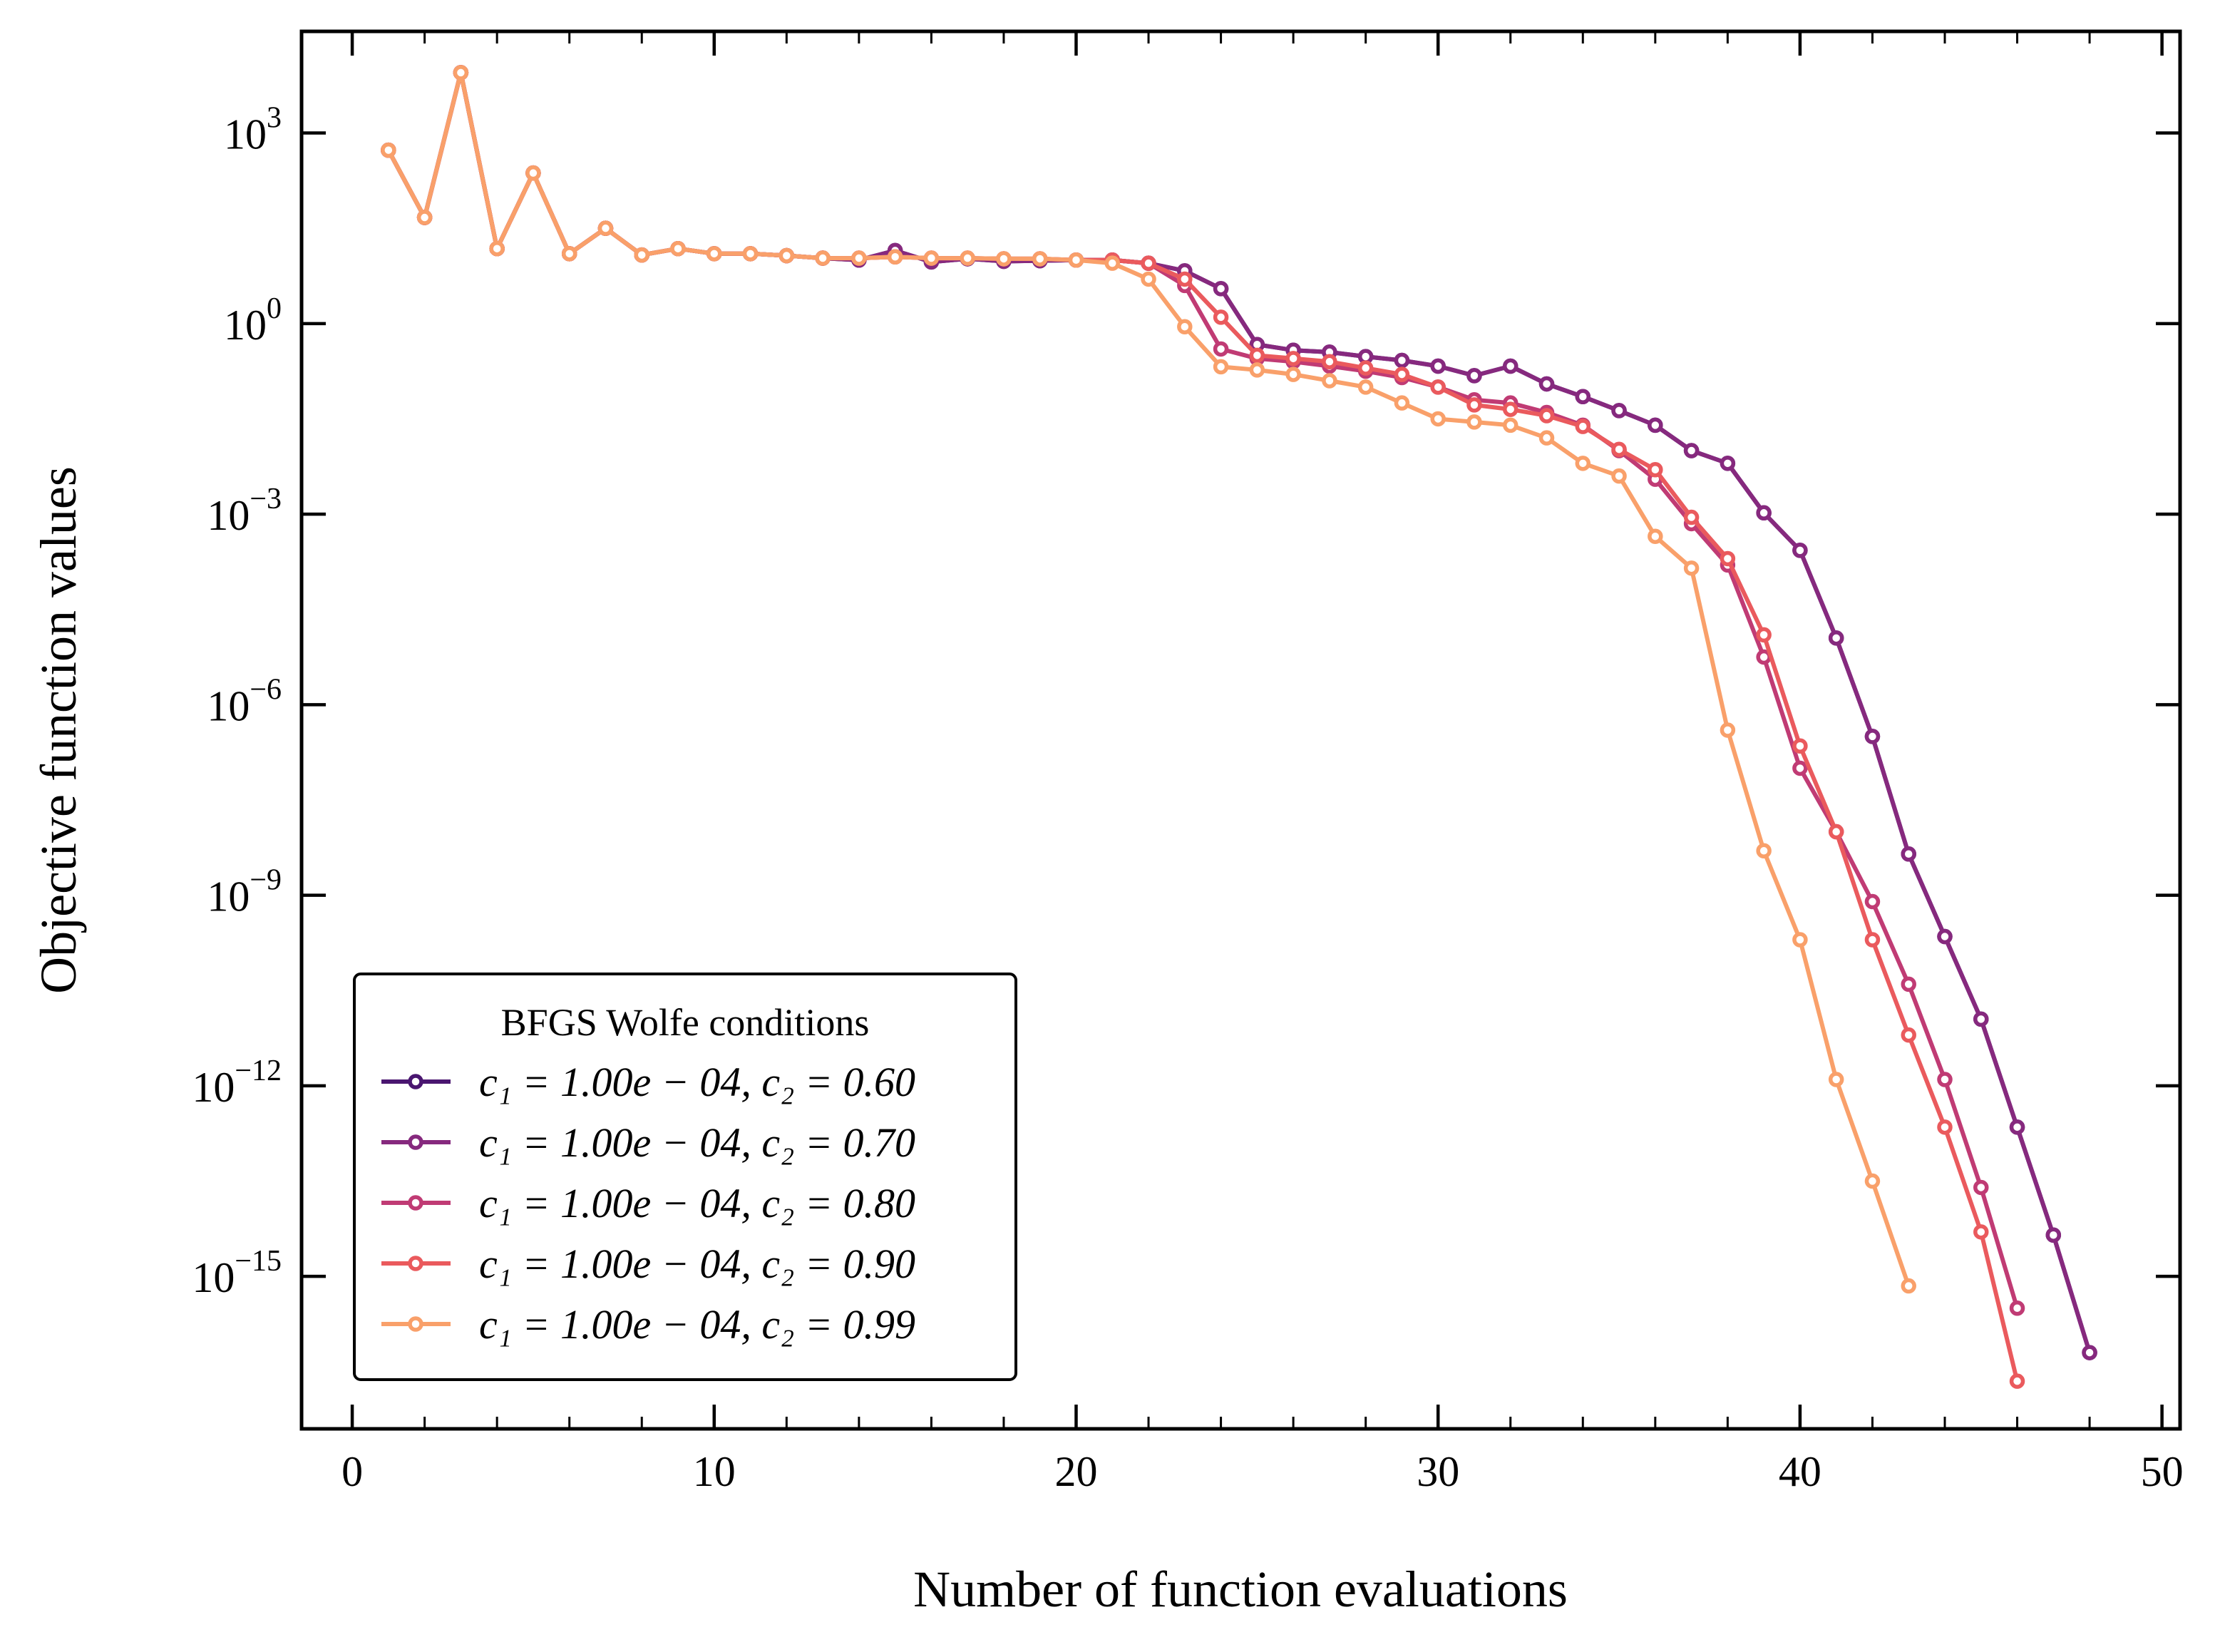 This screenshot has width=2220, height=1652. What do you see at coordinates (715, 1471) in the screenshot?
I see `x-tick-label: 10` at bounding box center [715, 1471].